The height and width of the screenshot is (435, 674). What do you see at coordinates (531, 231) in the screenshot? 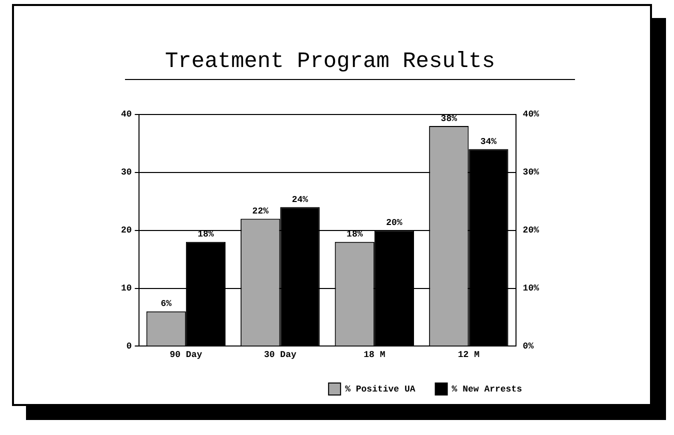
I see `y2-tick-label: 20%` at bounding box center [531, 231].